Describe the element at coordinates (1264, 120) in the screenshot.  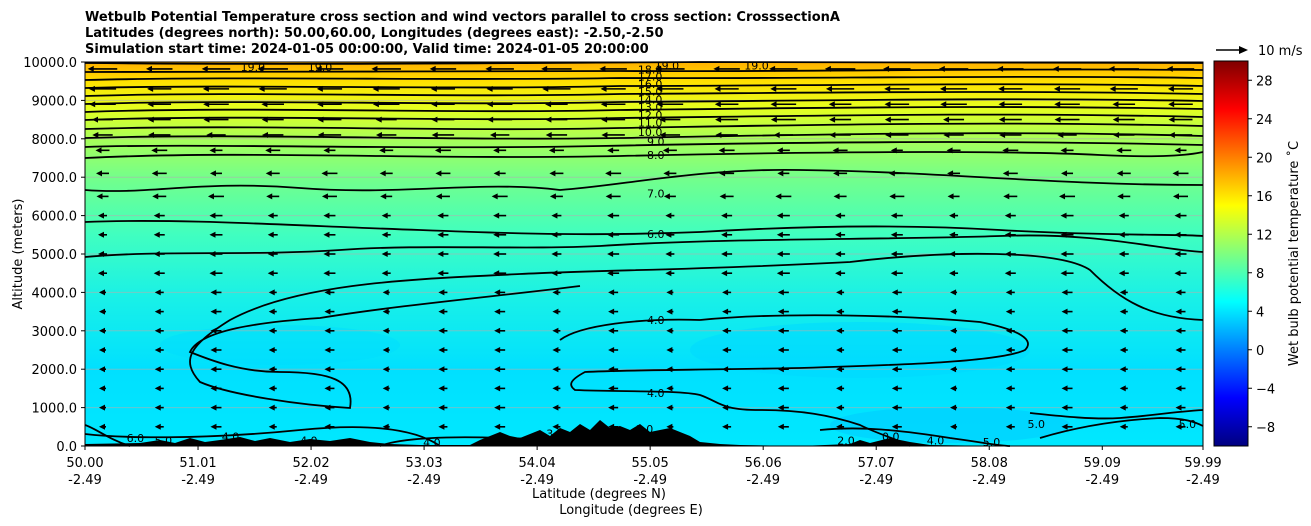
I see `colorbar-tick-label: 24` at that location.